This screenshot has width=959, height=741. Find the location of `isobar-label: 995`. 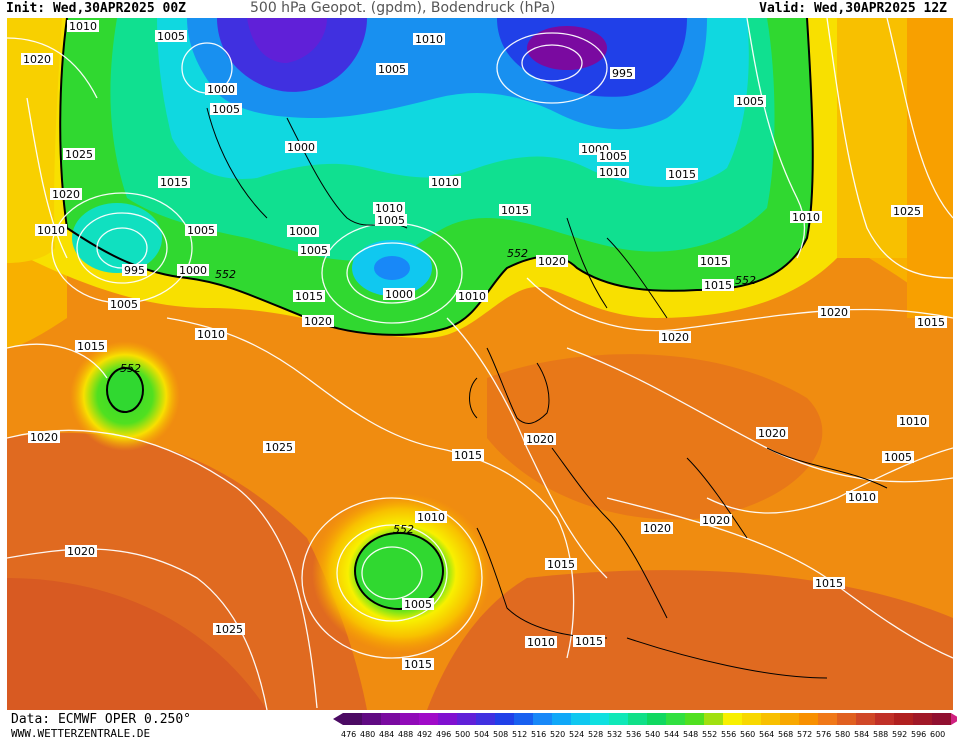

isobar-label: 995 is located at coordinates (134, 270).